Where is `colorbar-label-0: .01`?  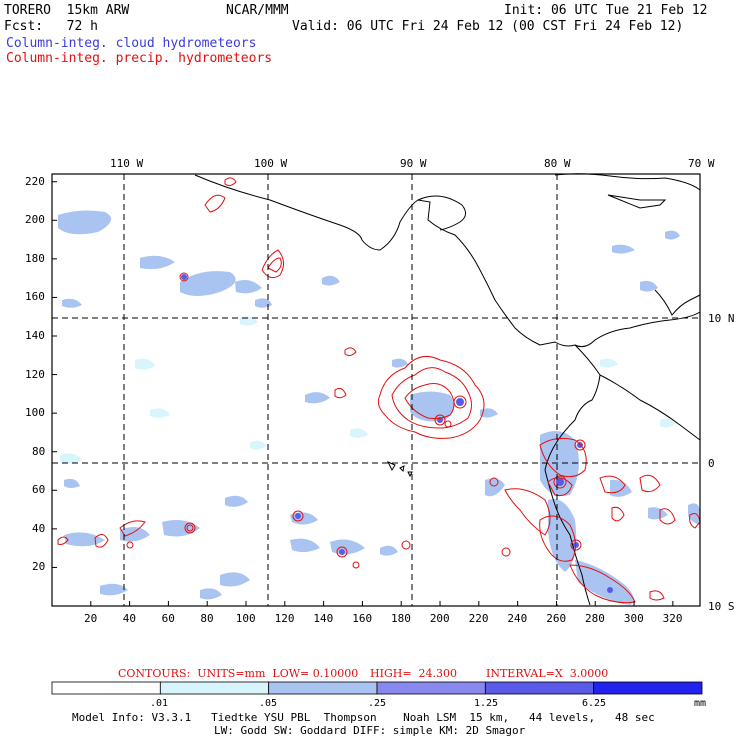
colorbar-label-0: .01 is located at coordinates (159, 703).